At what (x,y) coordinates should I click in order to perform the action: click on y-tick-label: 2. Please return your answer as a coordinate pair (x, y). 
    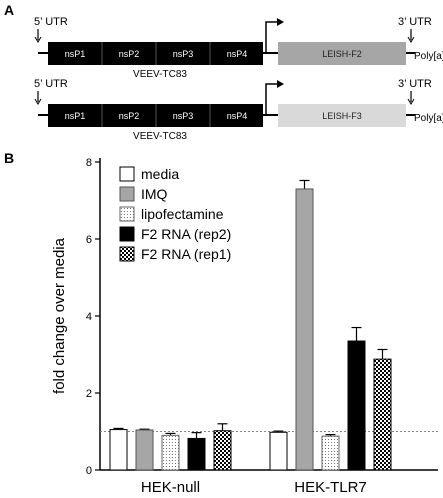
    Looking at the image, I should click on (89, 394).